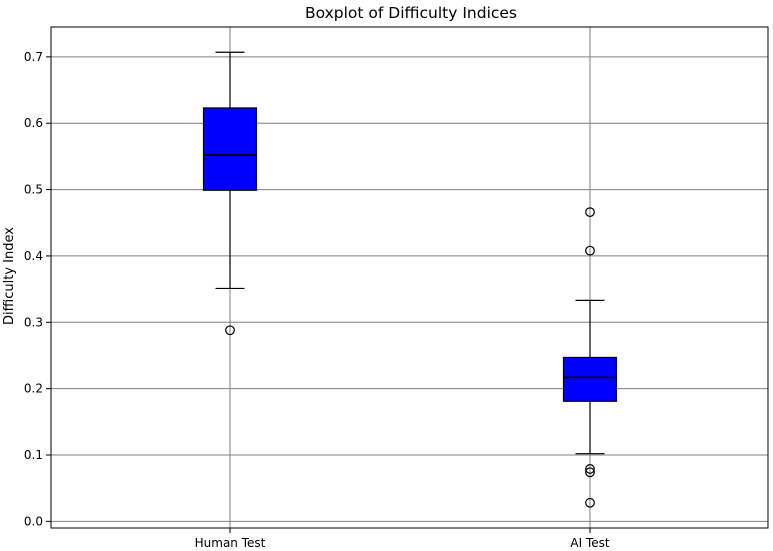 Image resolution: width=773 pixels, height=551 pixels. I want to click on chart-title: Boxplot of Difficulty Indices, so click(411, 13).